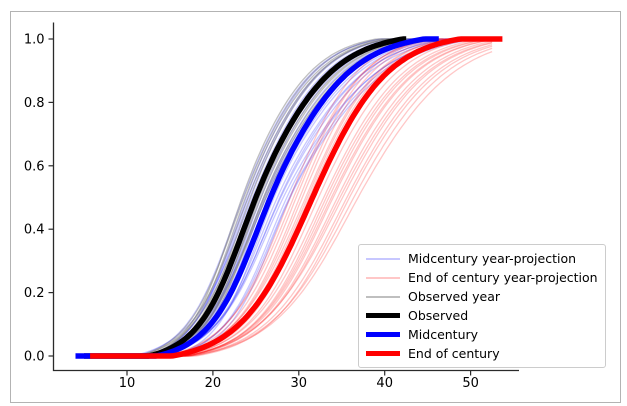 The image size is (627, 406). I want to click on y-tick-label: 0.2, so click(34, 293).